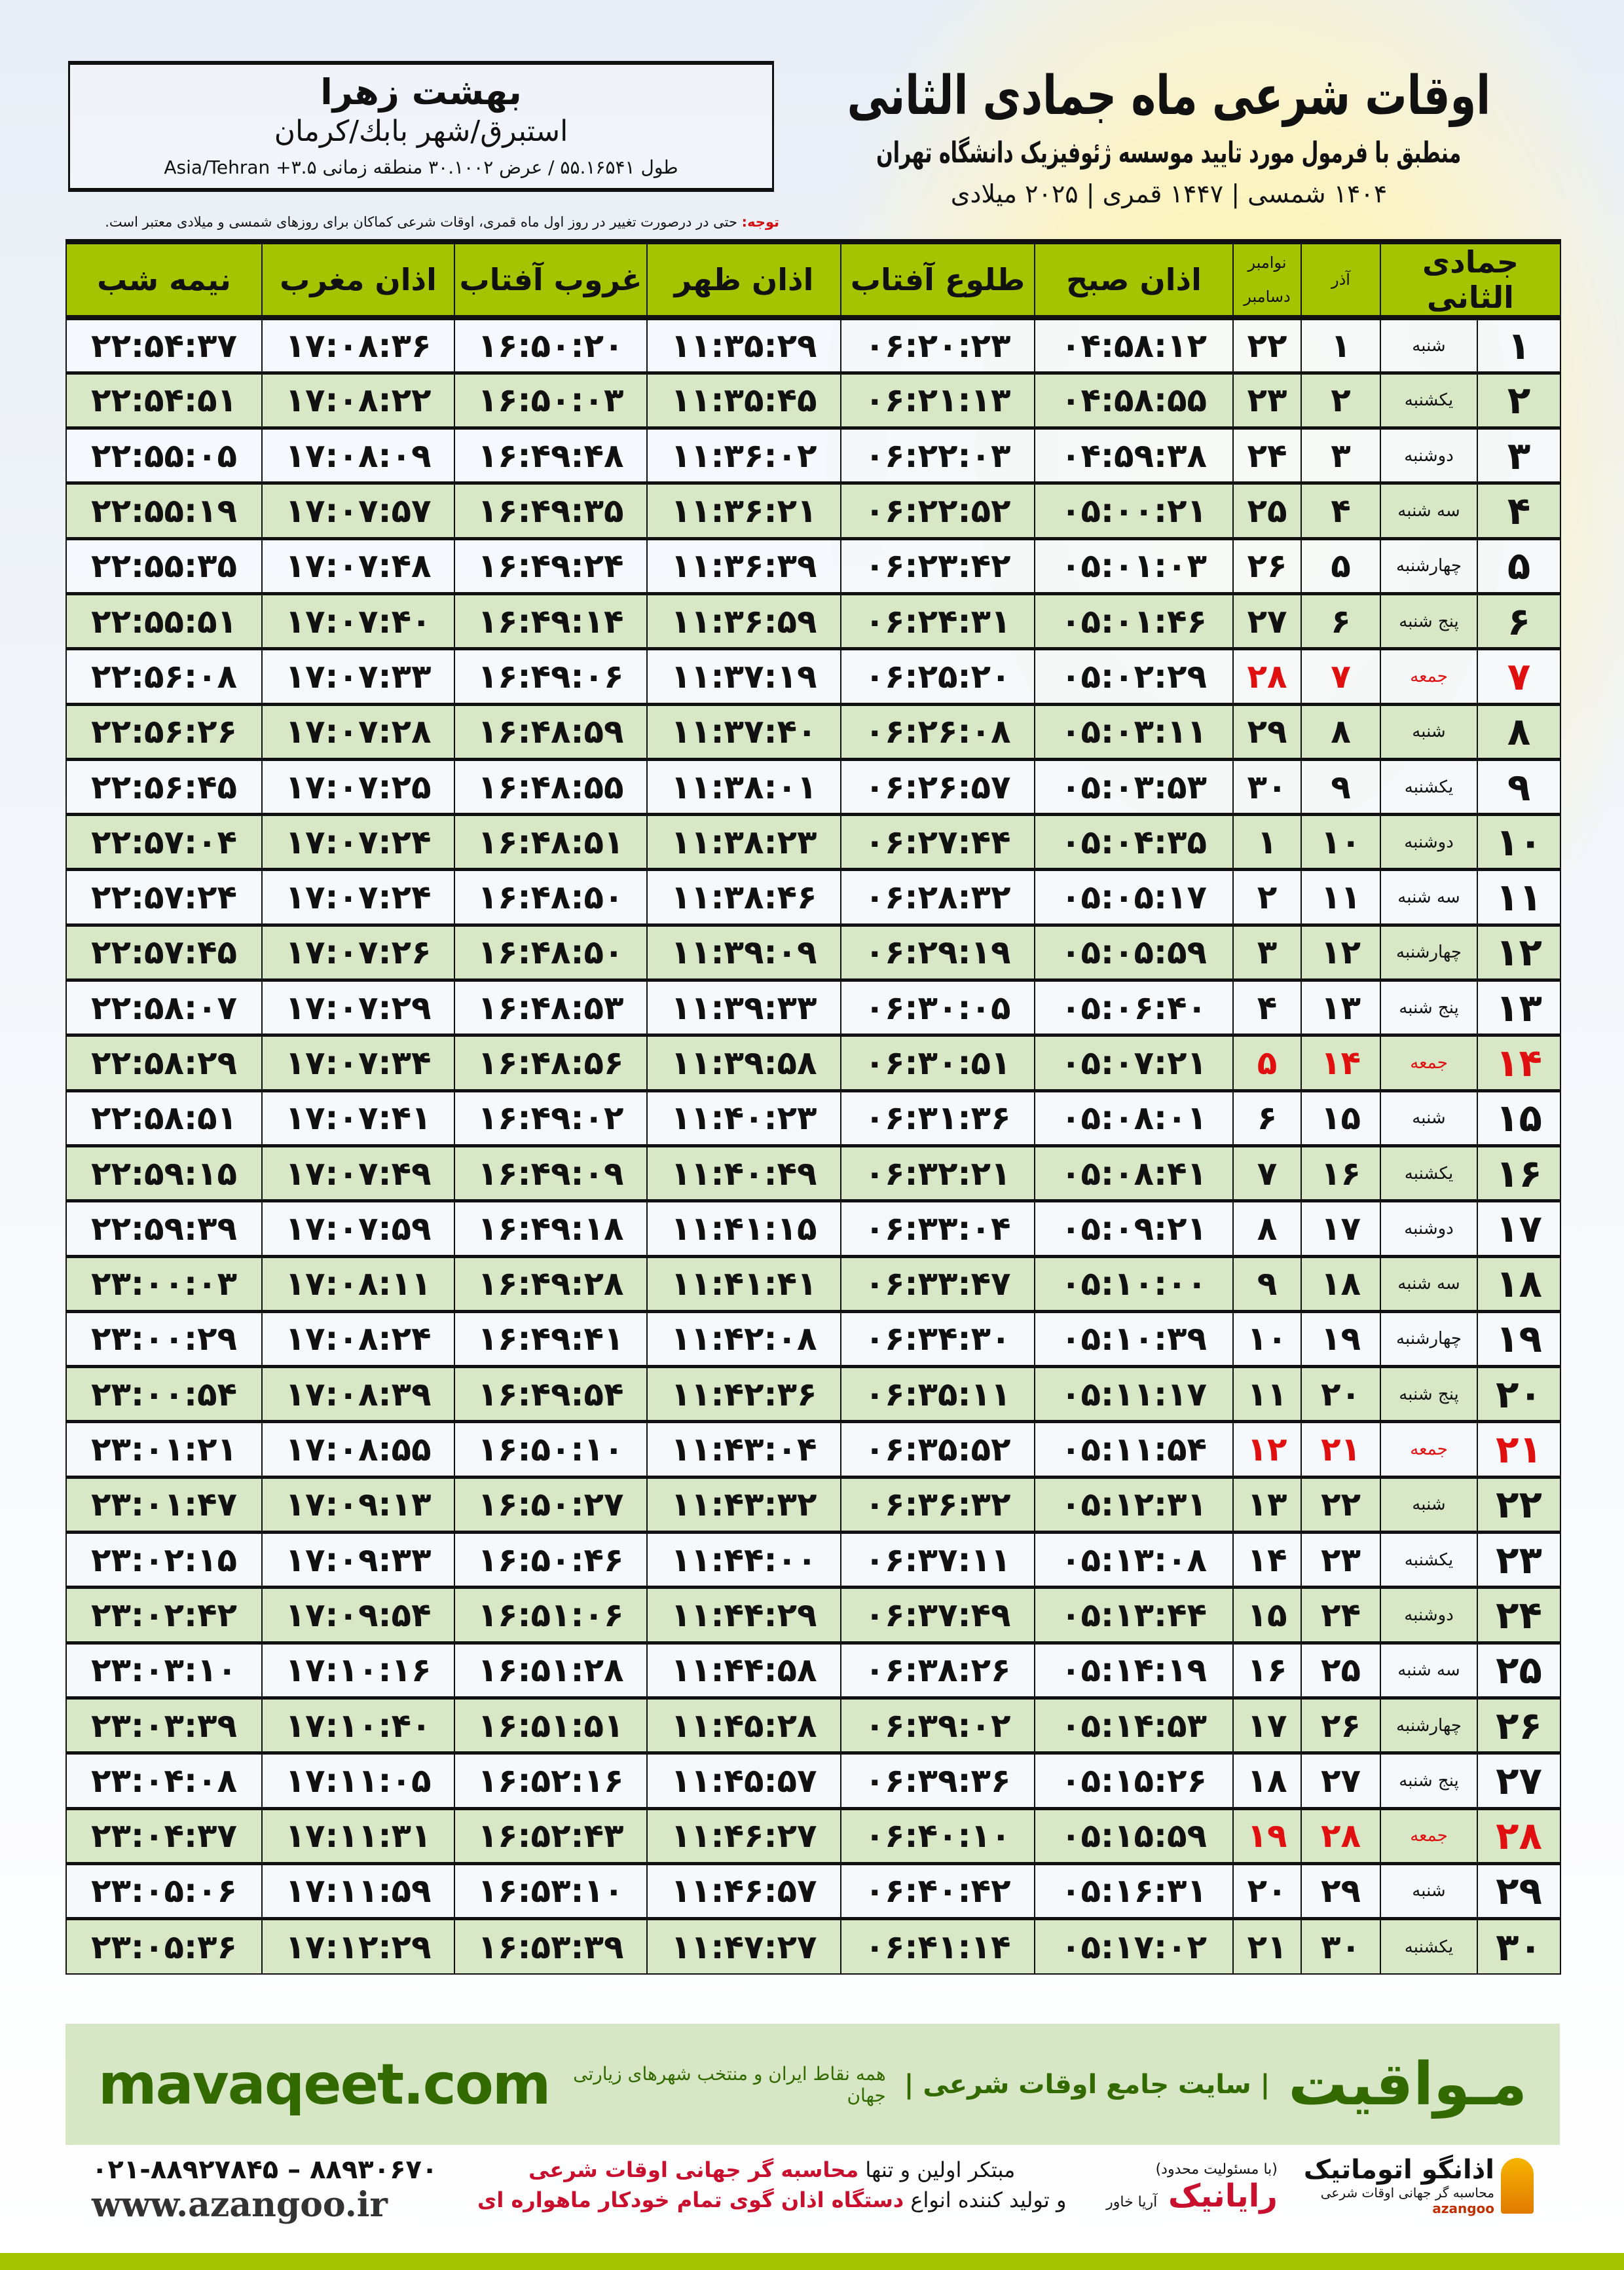 The image size is (1624, 2270). I want to click on gregorian-day-value: ۹, so click(1267, 1284).